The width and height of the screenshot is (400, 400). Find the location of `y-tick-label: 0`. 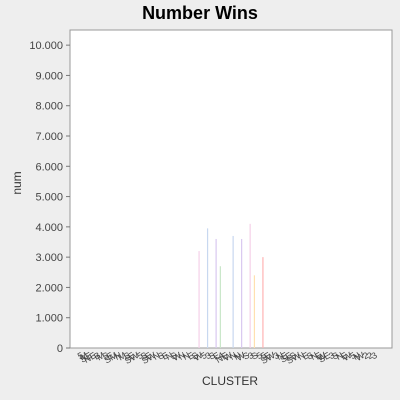

y-tick-label: 0 is located at coordinates (60, 349).